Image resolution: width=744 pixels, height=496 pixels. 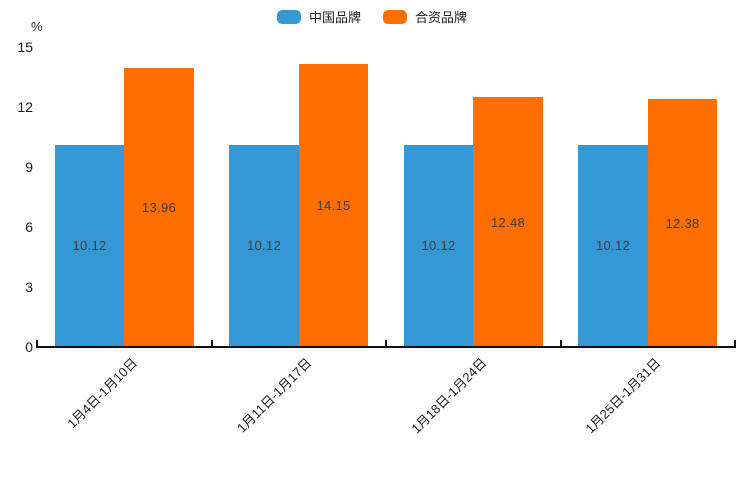 What do you see at coordinates (623, 396) in the screenshot?
I see `x-category-label: 1月25日-1月31日` at bounding box center [623, 396].